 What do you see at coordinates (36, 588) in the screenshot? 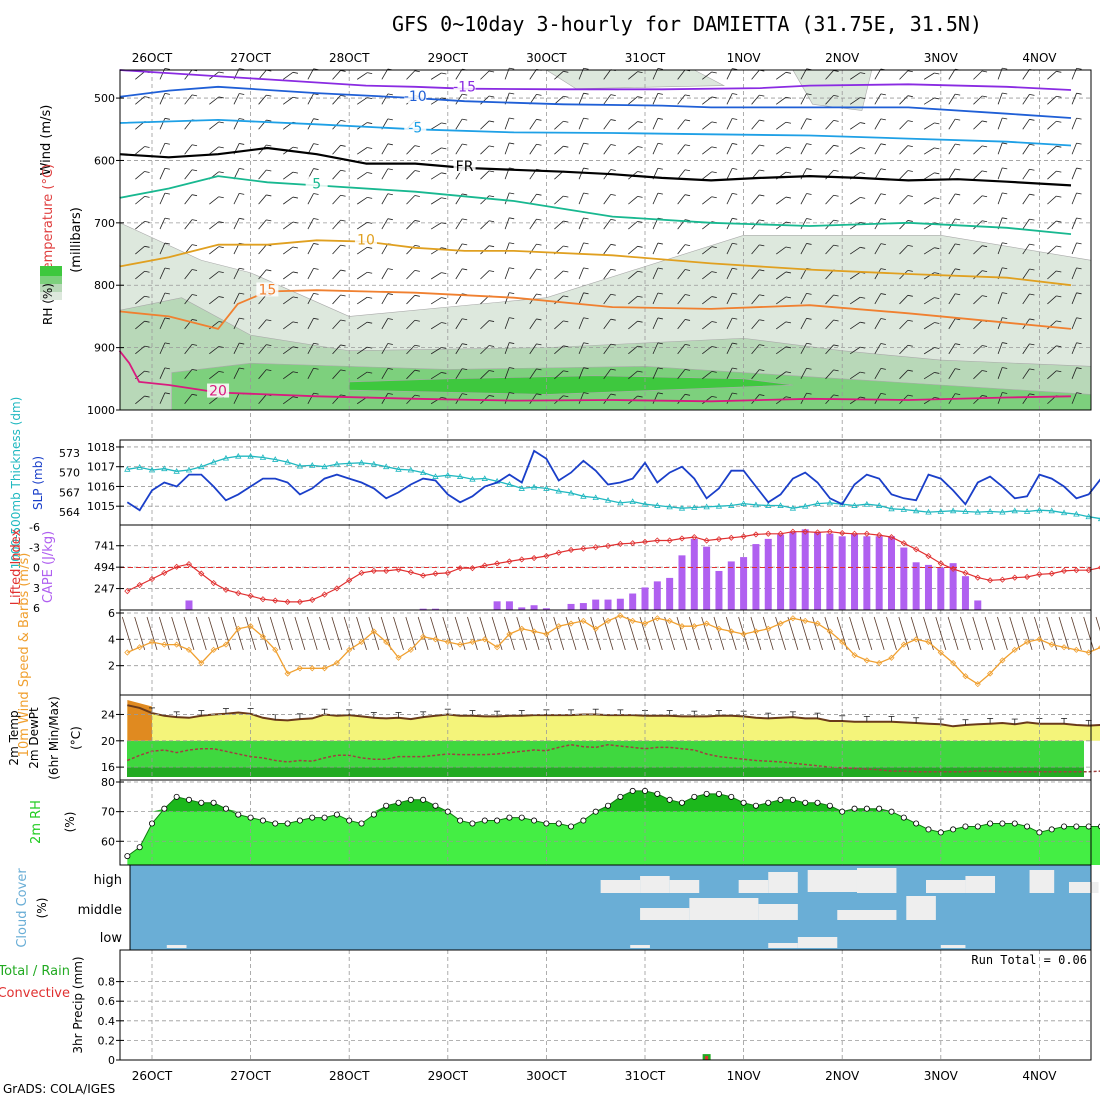
I see `li-tick-label: 3` at bounding box center [36, 588].